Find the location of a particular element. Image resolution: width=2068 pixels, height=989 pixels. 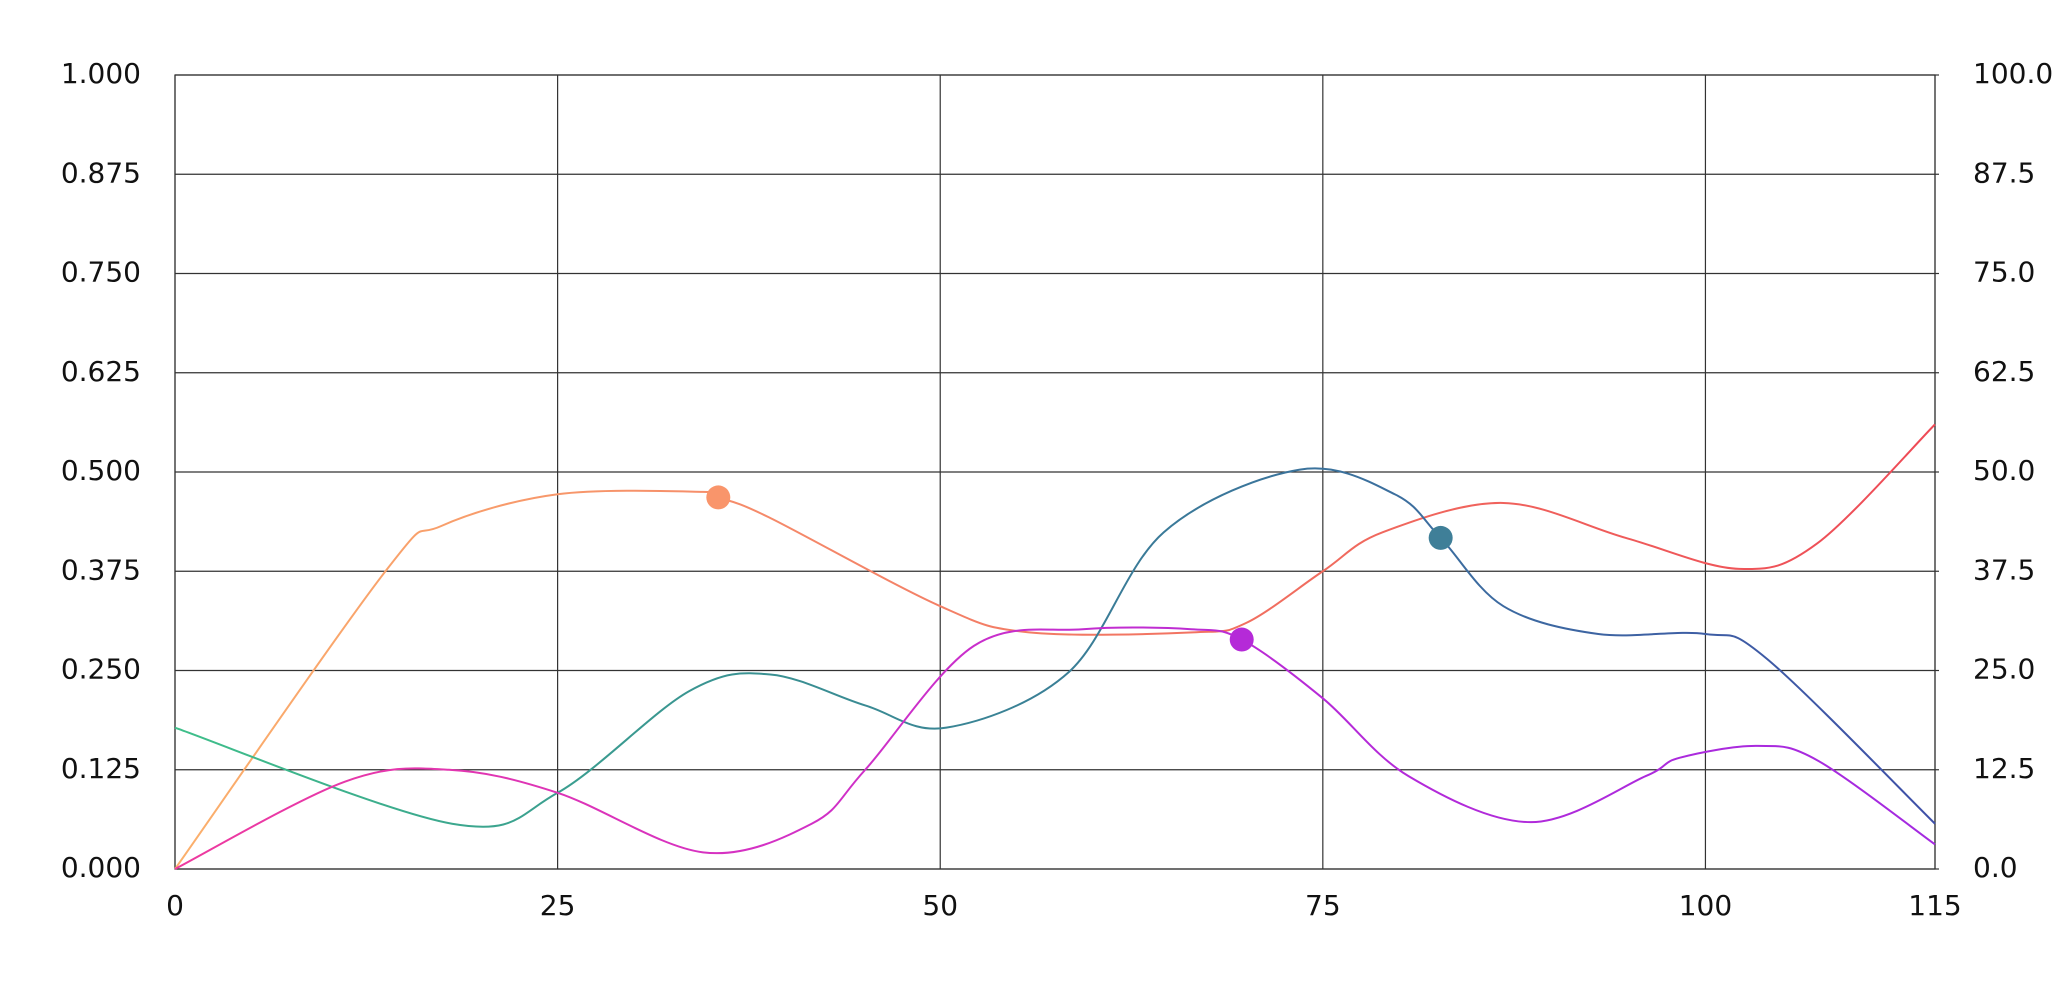

x-tick-label: 115 is located at coordinates (1934, 905).